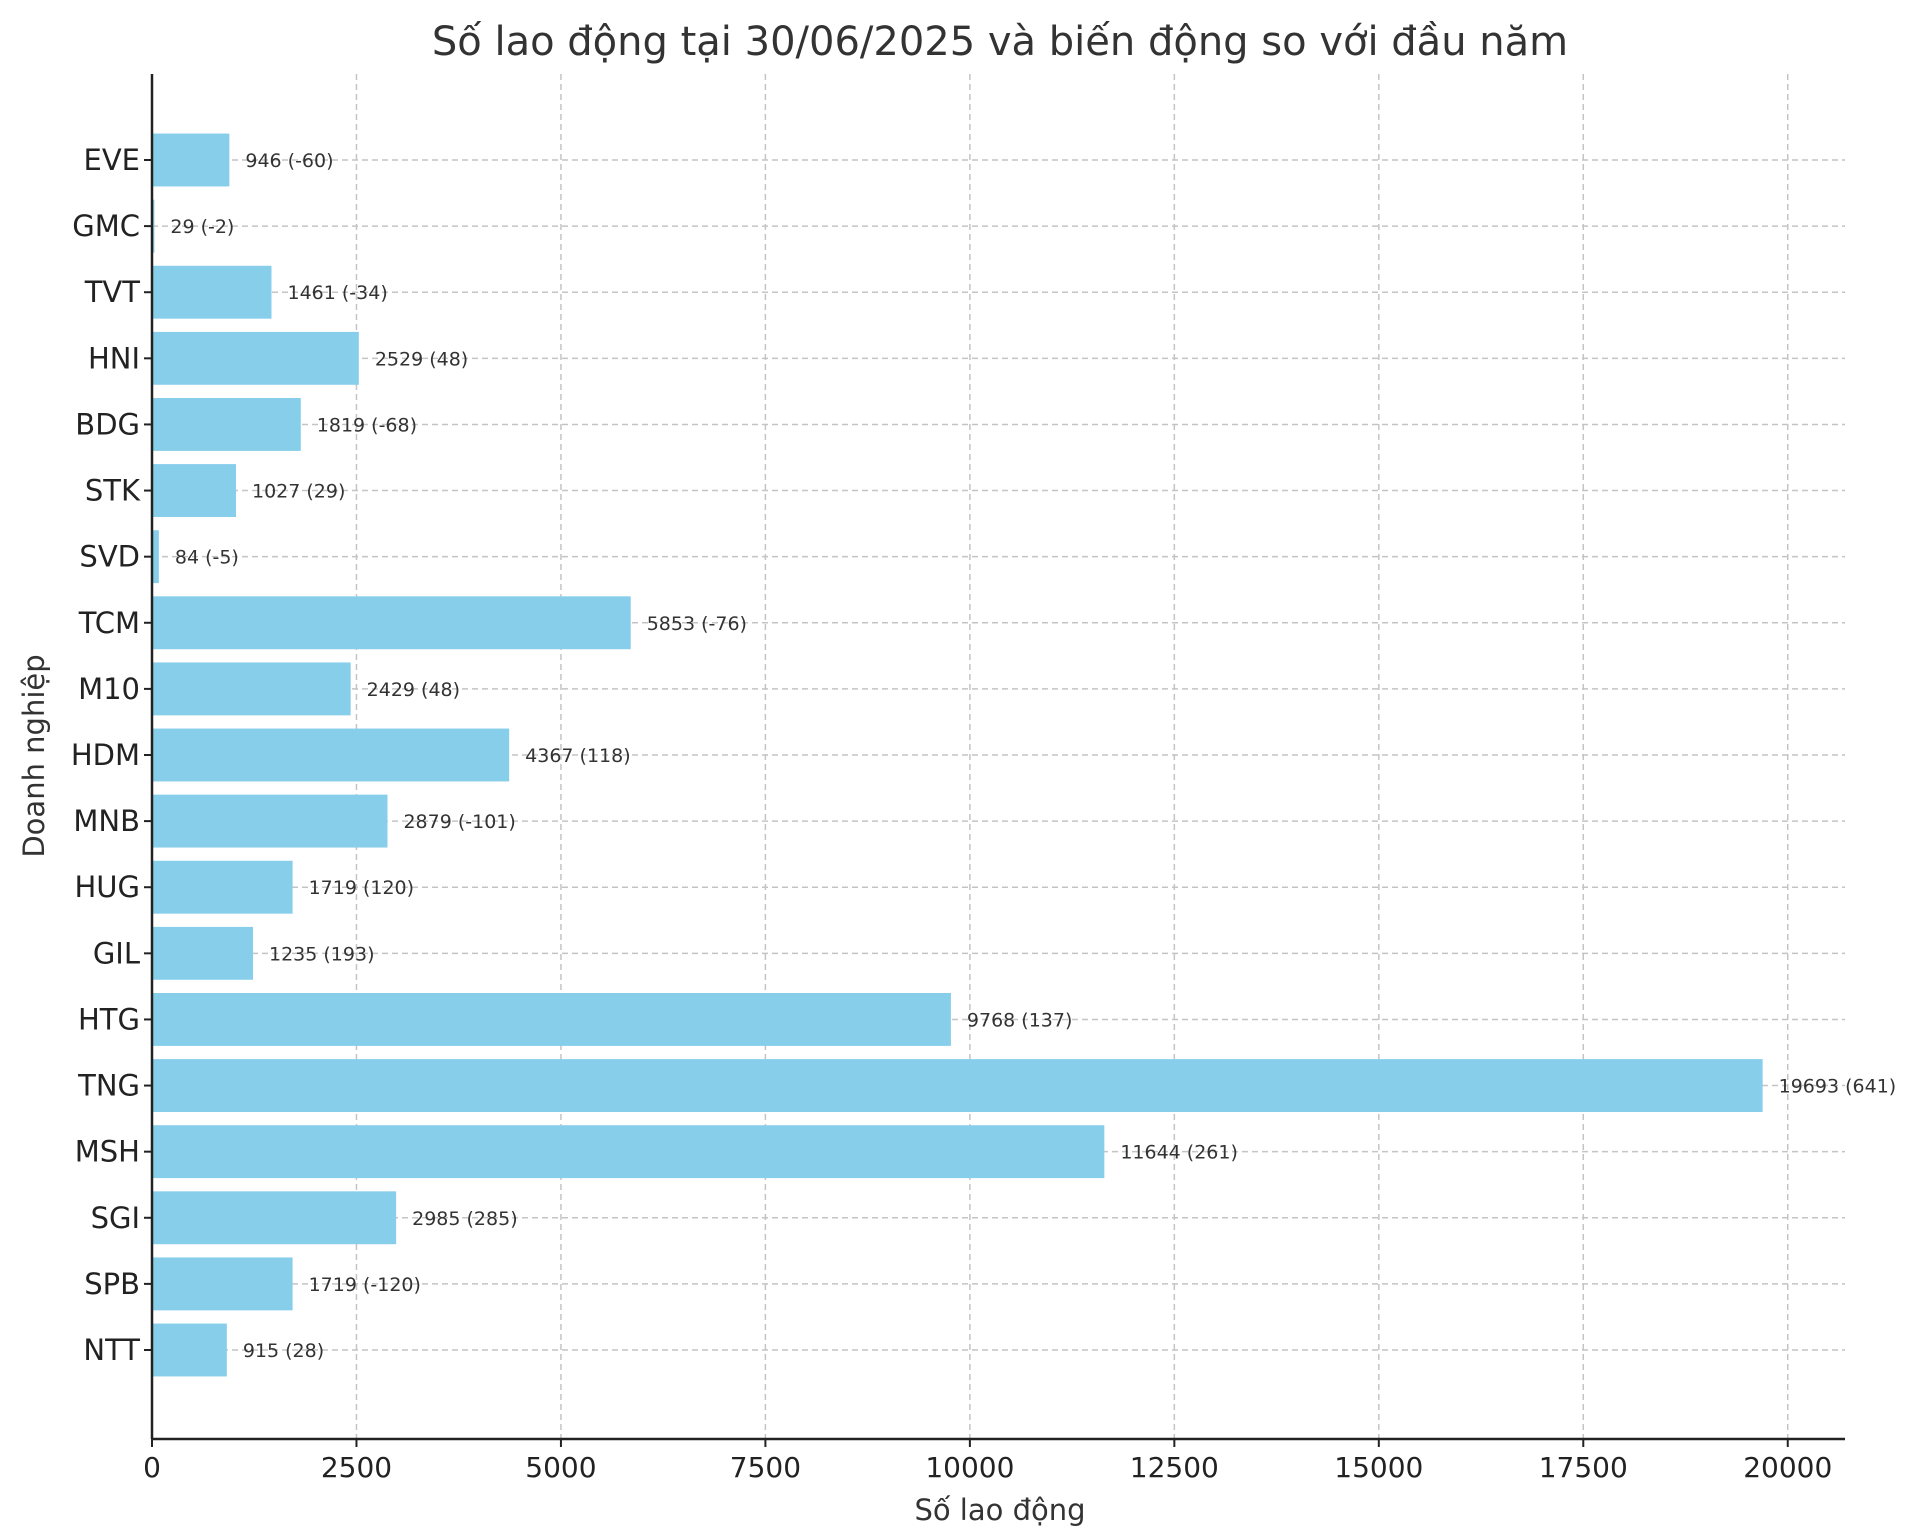 This screenshot has width=1920, height=1538. I want to click on bar-value-label: 84 (-5), so click(207, 558).